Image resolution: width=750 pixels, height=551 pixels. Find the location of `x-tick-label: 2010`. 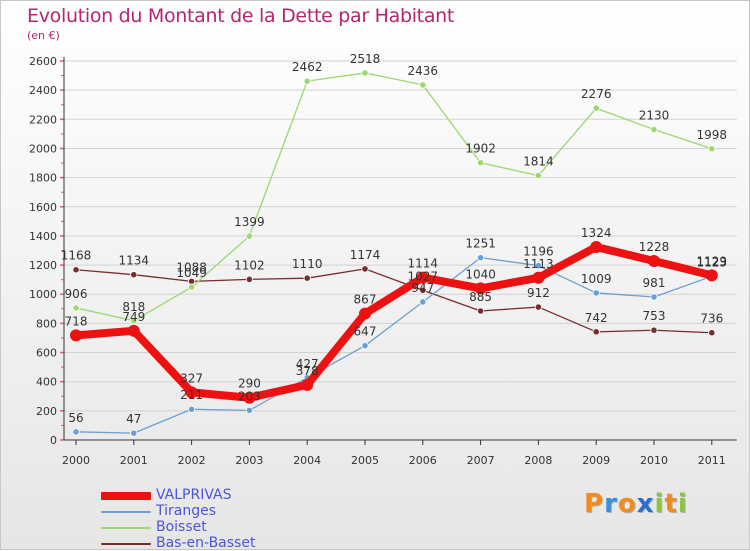

x-tick-label: 2010 is located at coordinates (654, 460).